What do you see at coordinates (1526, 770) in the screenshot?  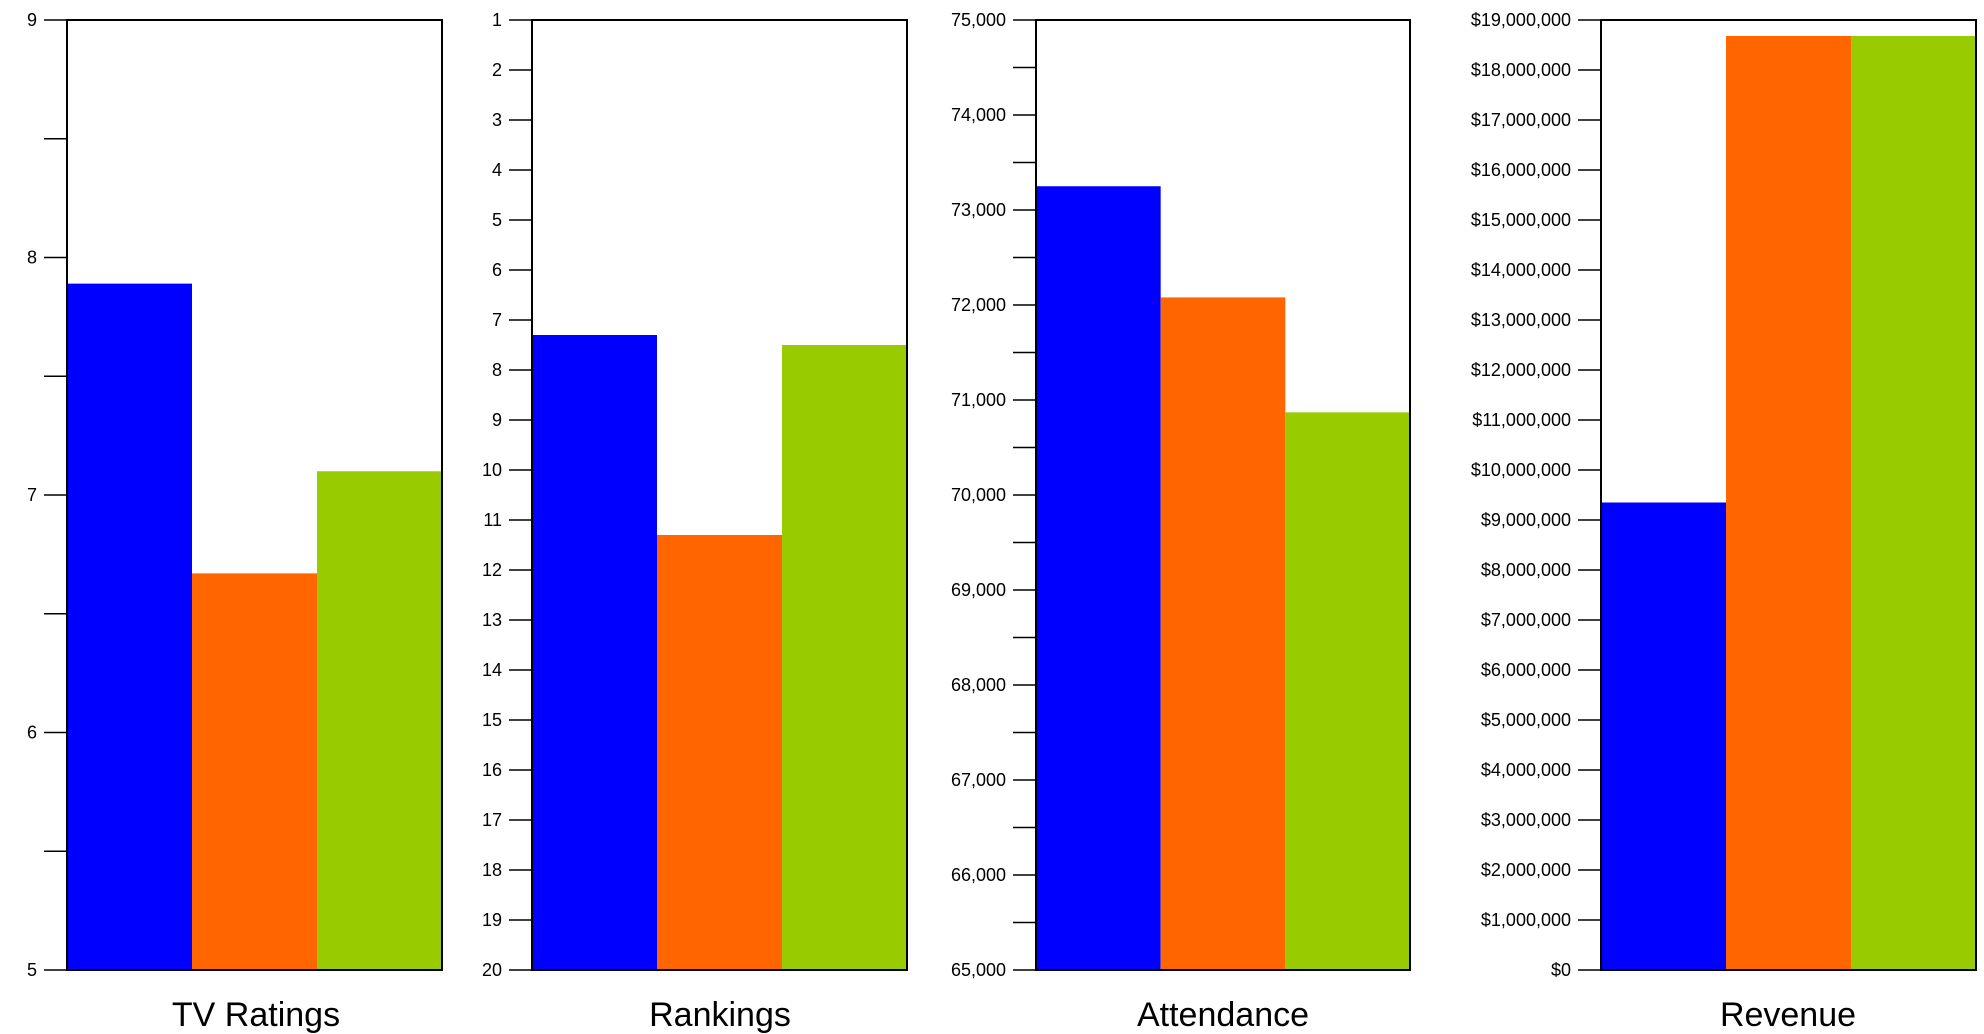 I see `revenue-y-tick-label: $4,000,000` at bounding box center [1526, 770].